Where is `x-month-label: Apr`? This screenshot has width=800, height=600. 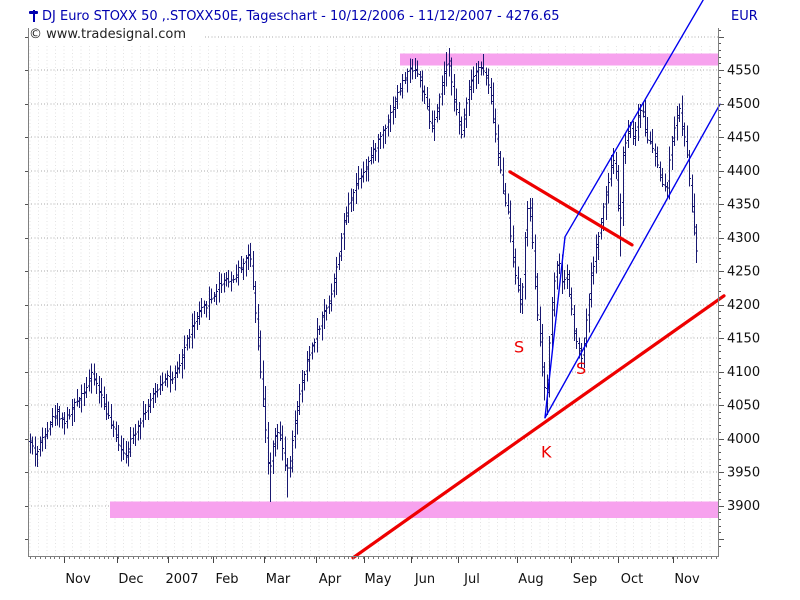
x-month-label: Apr is located at coordinates (330, 579).